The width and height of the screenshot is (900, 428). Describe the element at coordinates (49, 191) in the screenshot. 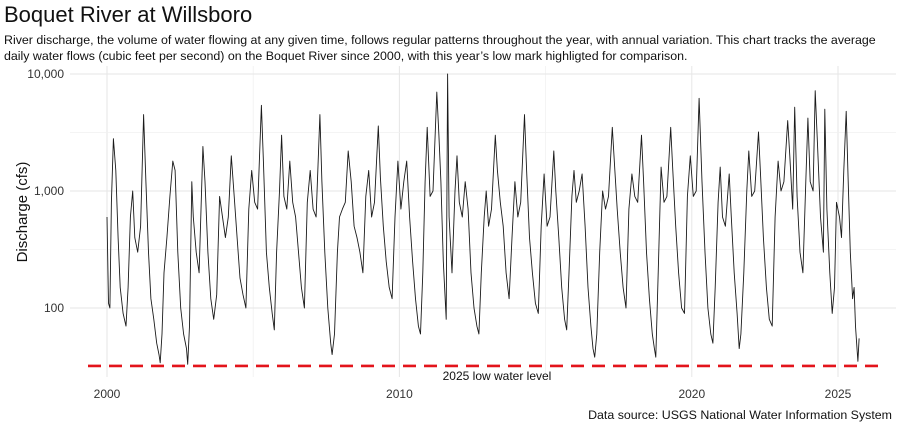

I see `y-tick-label: 1,000` at that location.